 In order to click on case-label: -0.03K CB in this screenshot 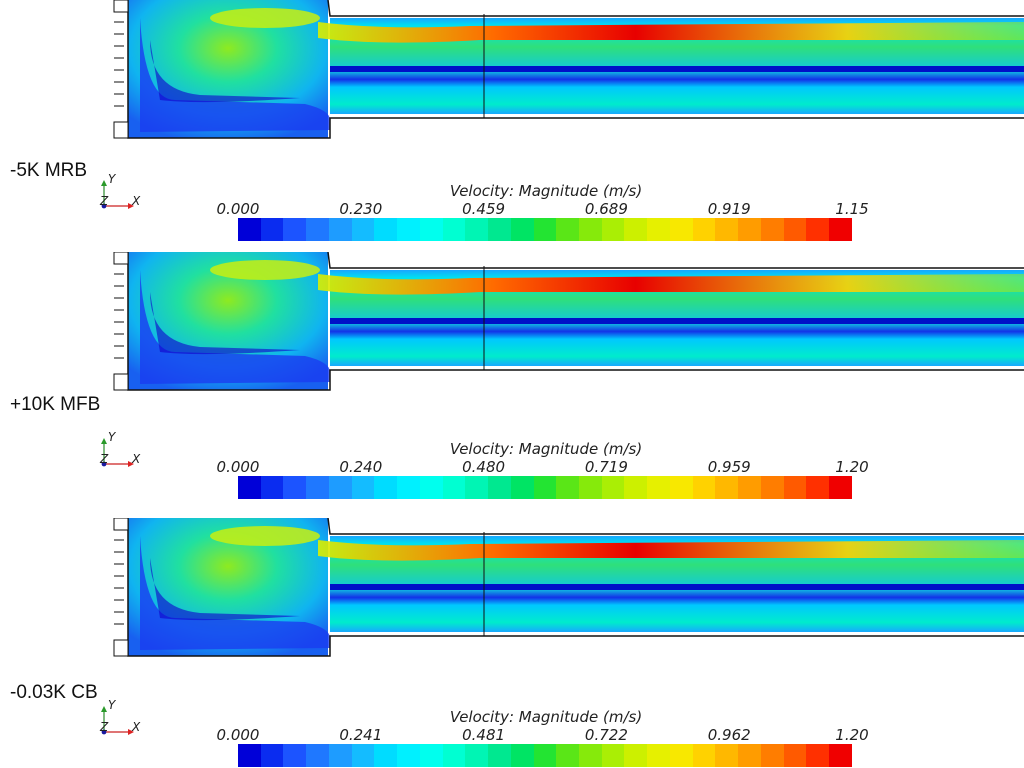, I will do `click(54, 692)`.